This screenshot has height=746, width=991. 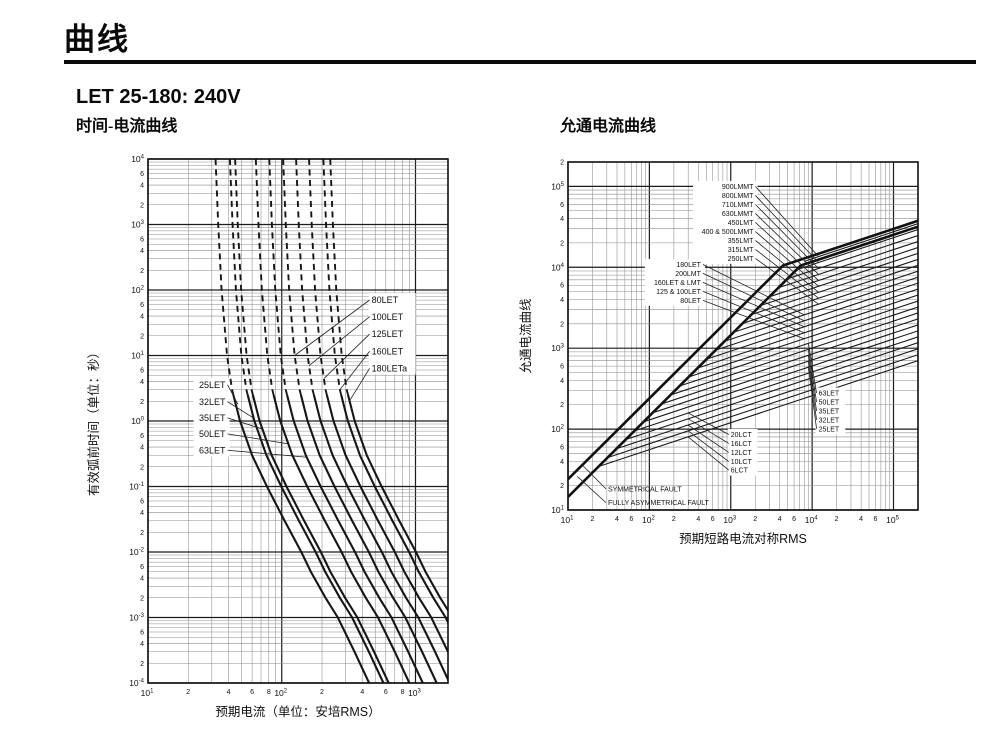 I want to click on curve-label: 80LET, so click(x=690, y=301).